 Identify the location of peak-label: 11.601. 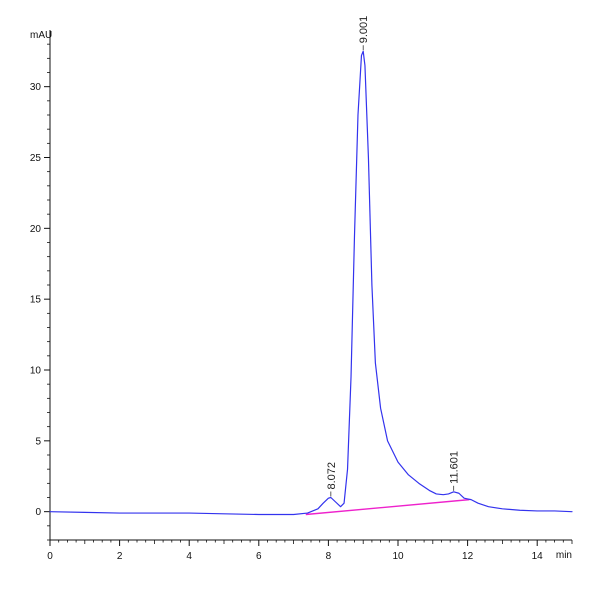
(455, 467).